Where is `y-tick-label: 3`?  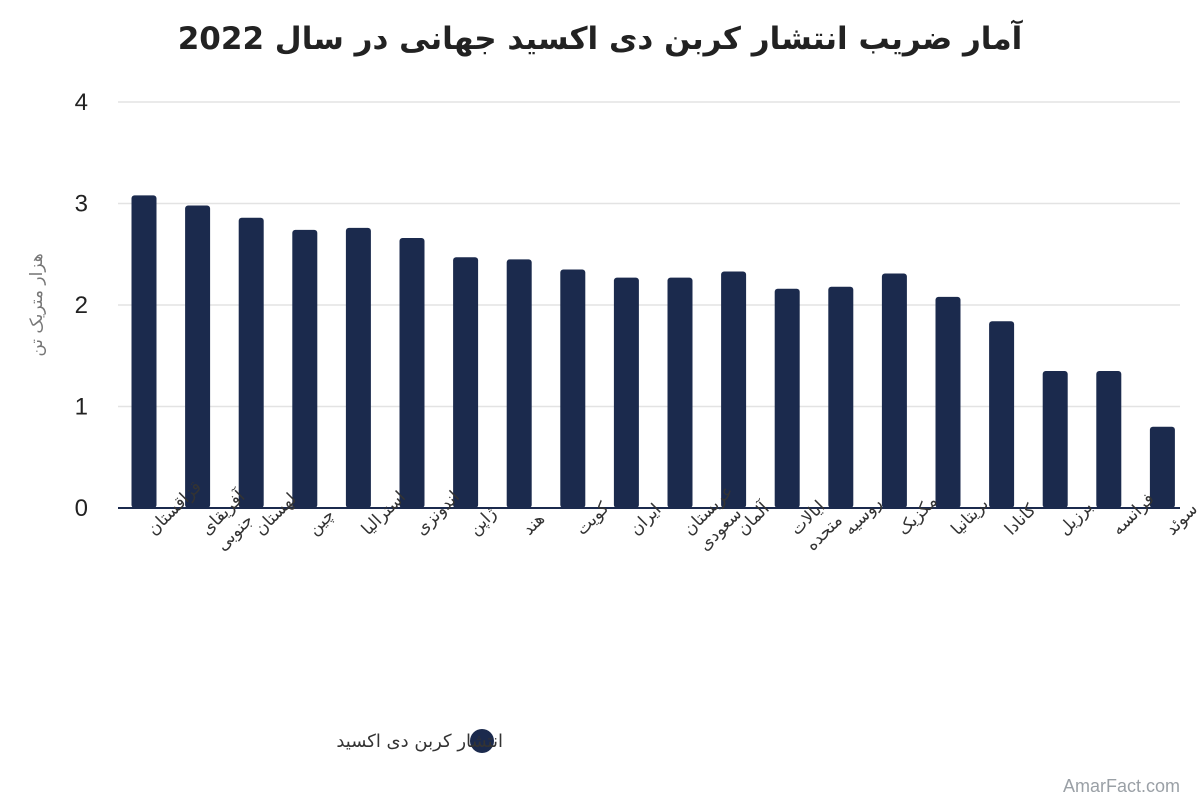
y-tick-label: 3 is located at coordinates (81, 204).